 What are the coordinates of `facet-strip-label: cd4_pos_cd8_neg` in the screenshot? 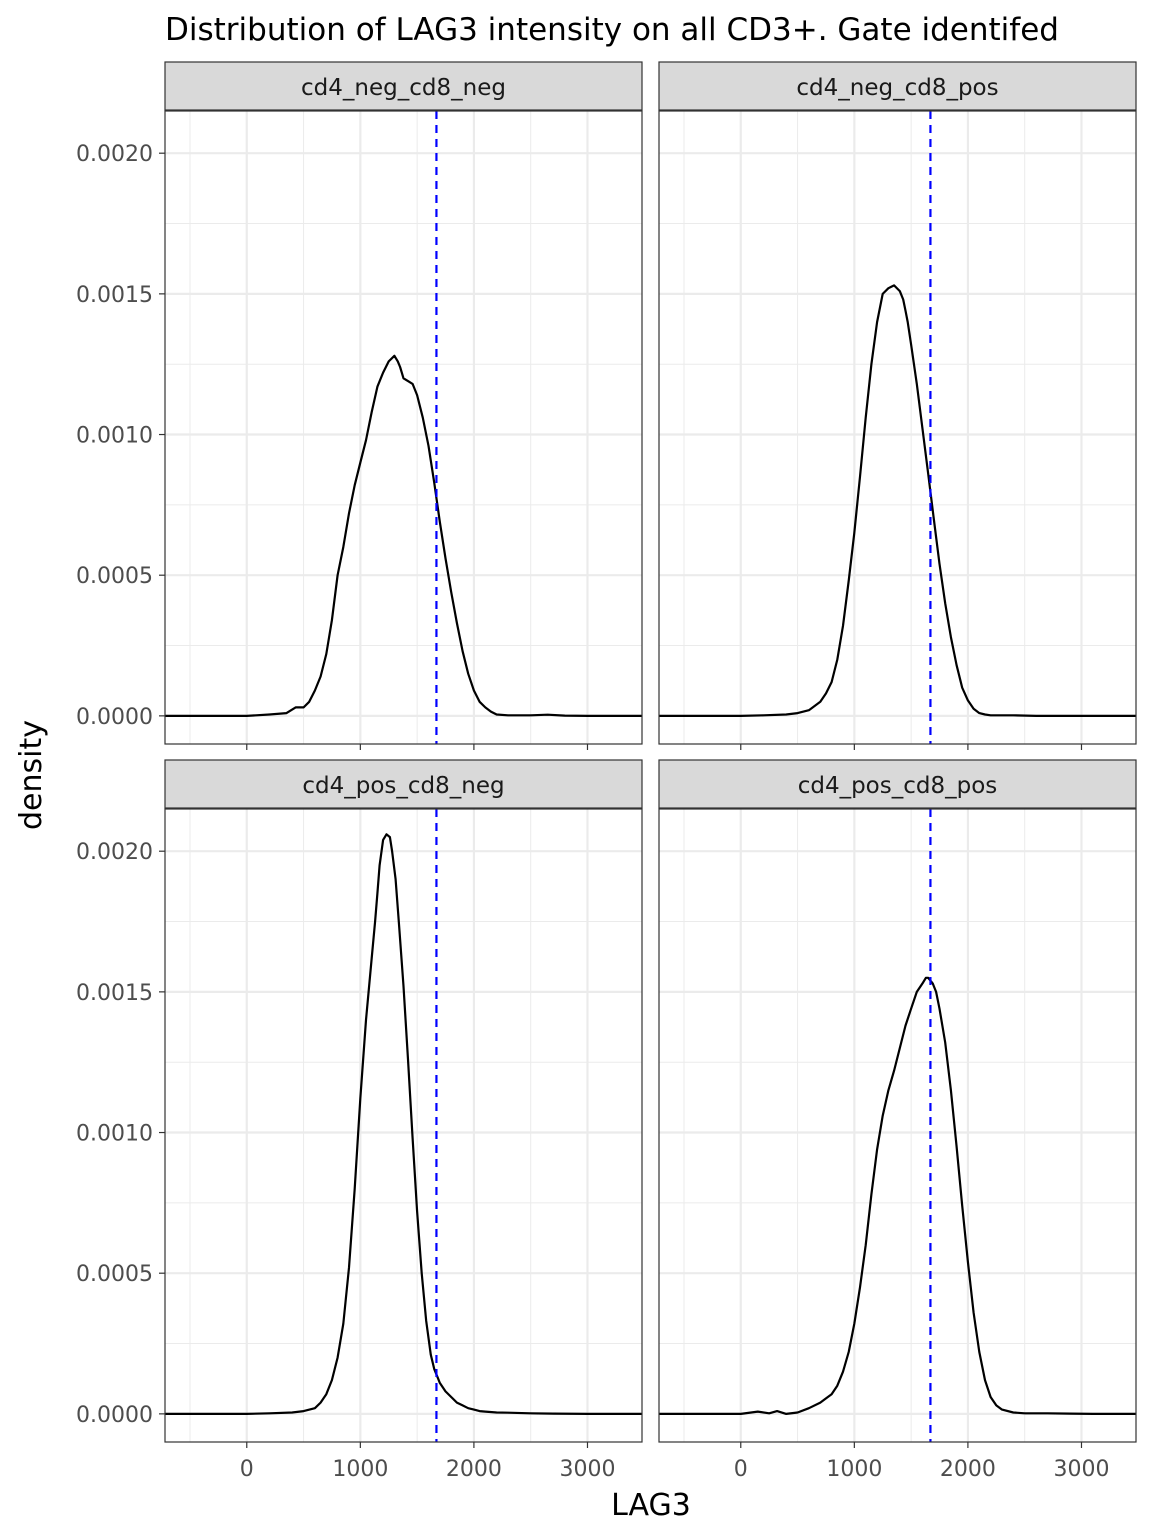 It's located at (403, 786).